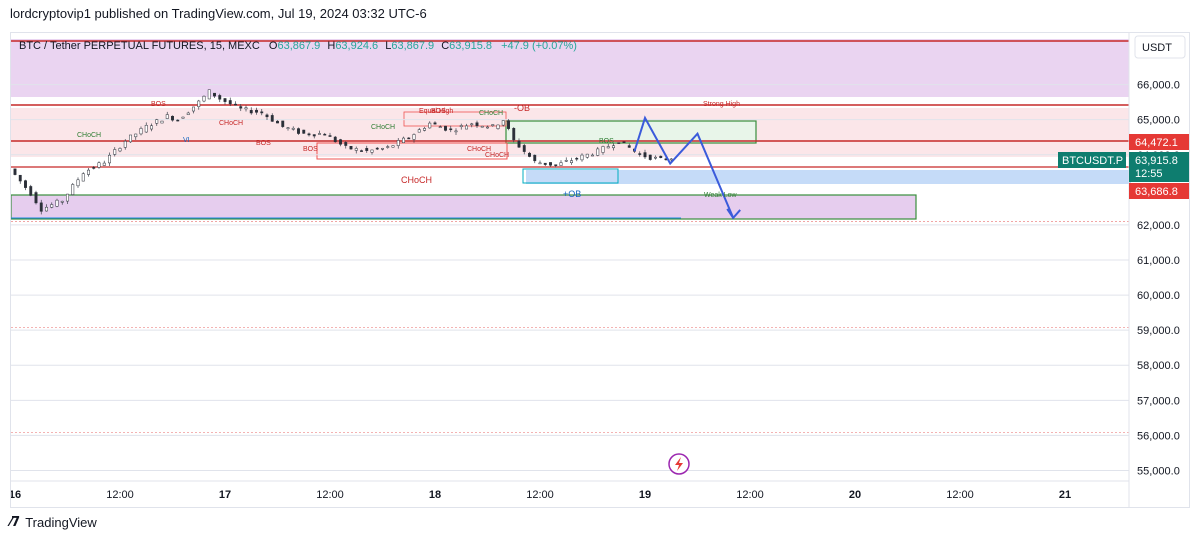 The height and width of the screenshot is (542, 1200). I want to click on chart-annotation: -OB, so click(522, 108).